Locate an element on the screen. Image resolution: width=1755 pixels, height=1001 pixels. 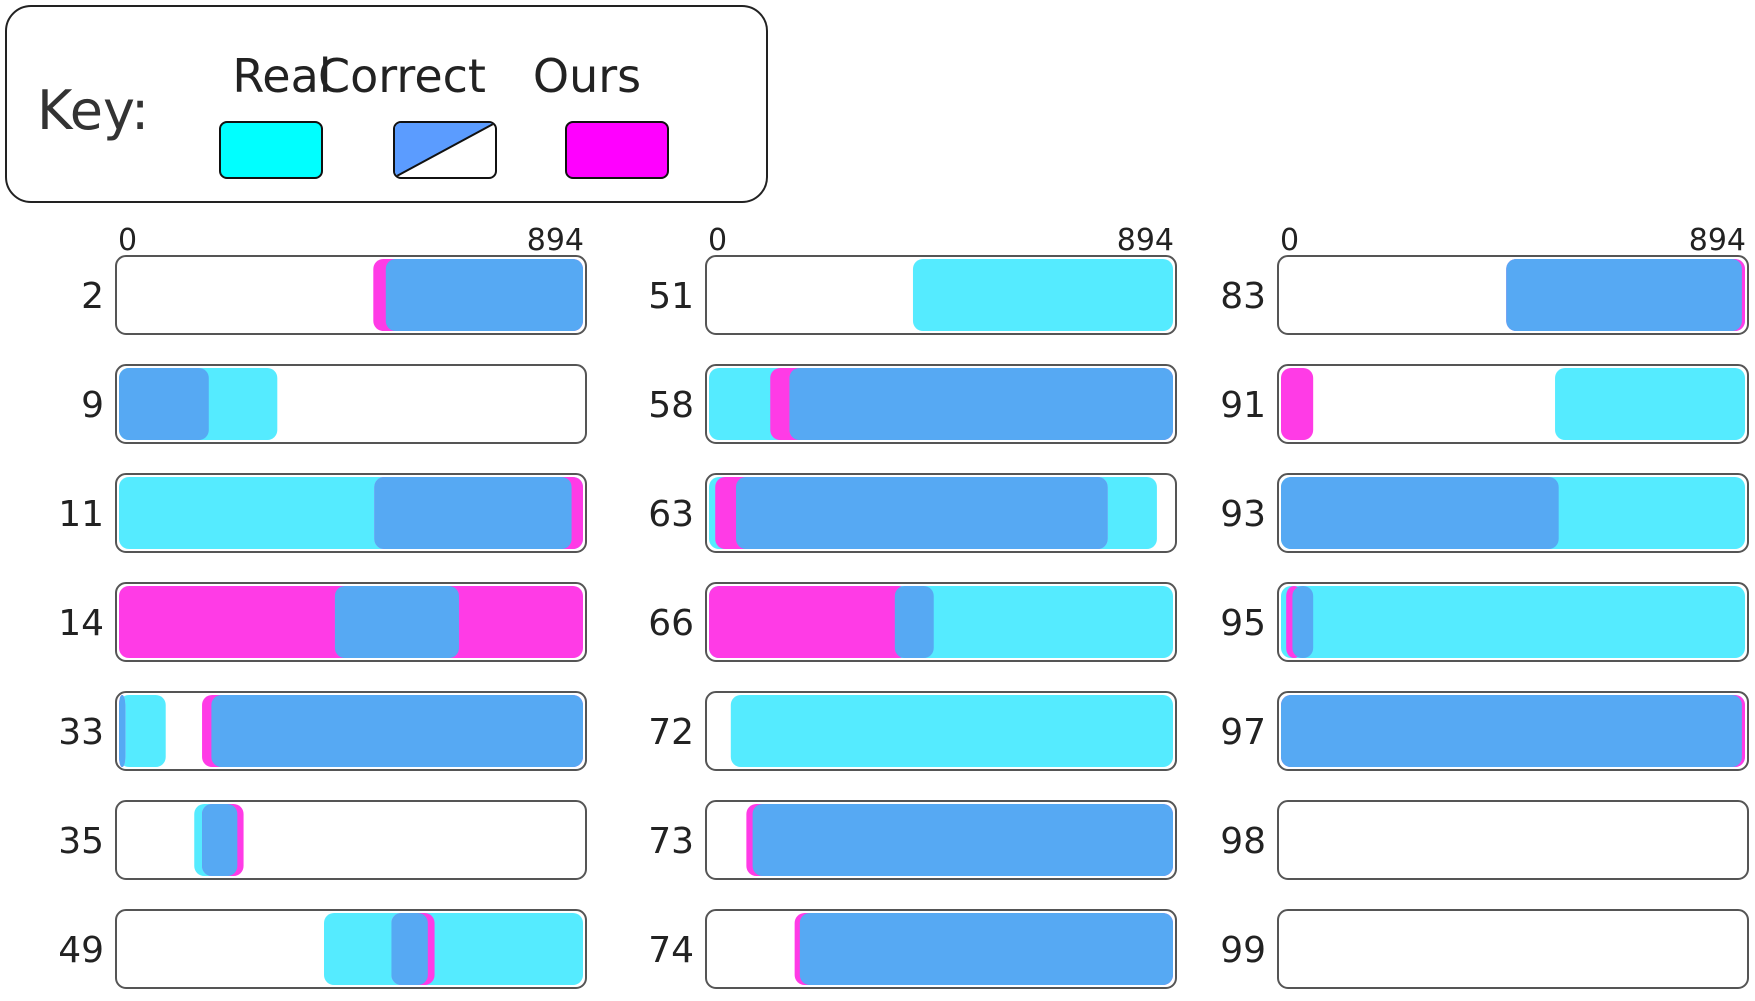
row-label: 9 is located at coordinates (92, 405).